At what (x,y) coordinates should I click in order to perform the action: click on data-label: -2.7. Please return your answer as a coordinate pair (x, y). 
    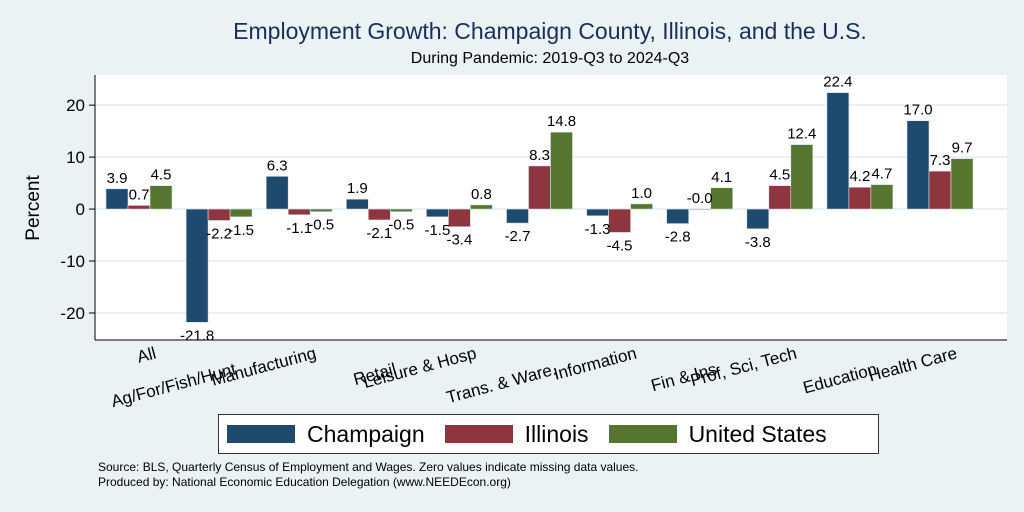
    Looking at the image, I should click on (518, 236).